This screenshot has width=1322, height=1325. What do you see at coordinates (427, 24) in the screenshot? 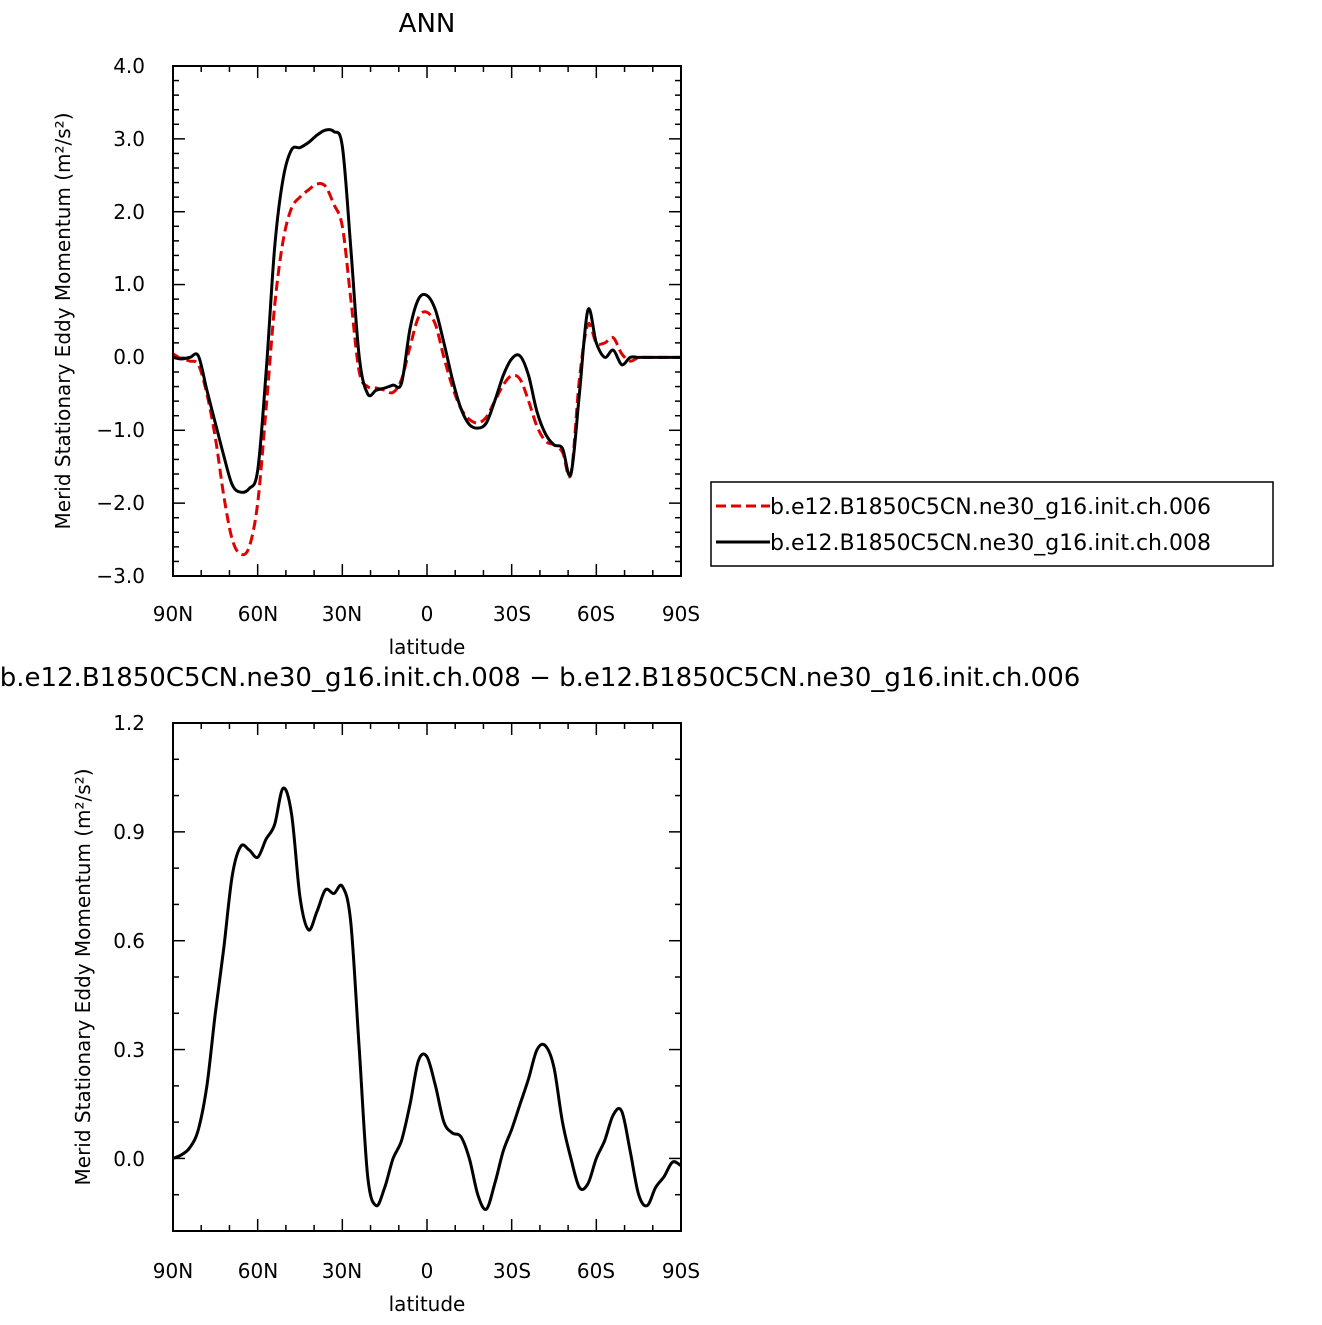
I see `chart-title: ANN` at bounding box center [427, 24].